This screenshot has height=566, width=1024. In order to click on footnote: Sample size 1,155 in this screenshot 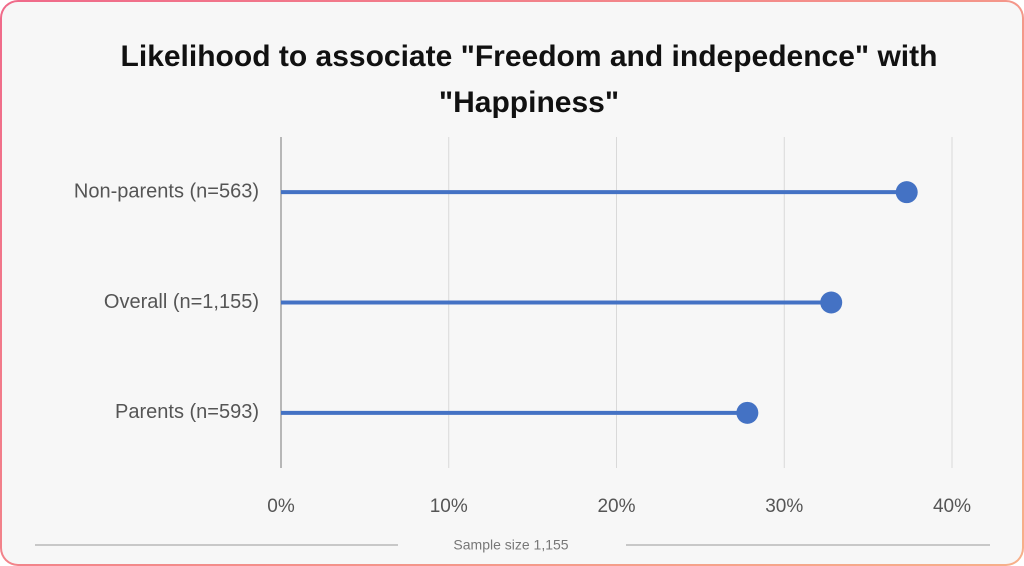, I will do `click(510, 545)`.